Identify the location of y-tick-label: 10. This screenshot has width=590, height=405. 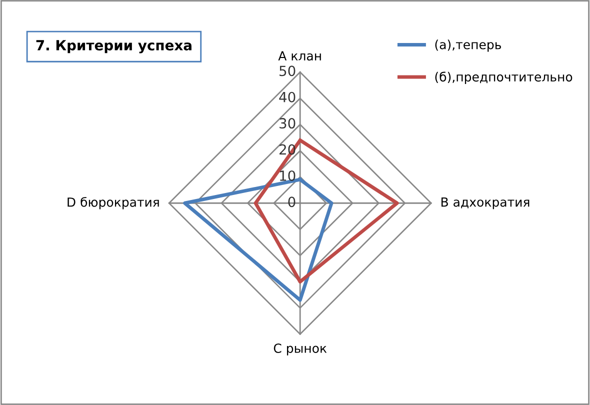
(288, 175).